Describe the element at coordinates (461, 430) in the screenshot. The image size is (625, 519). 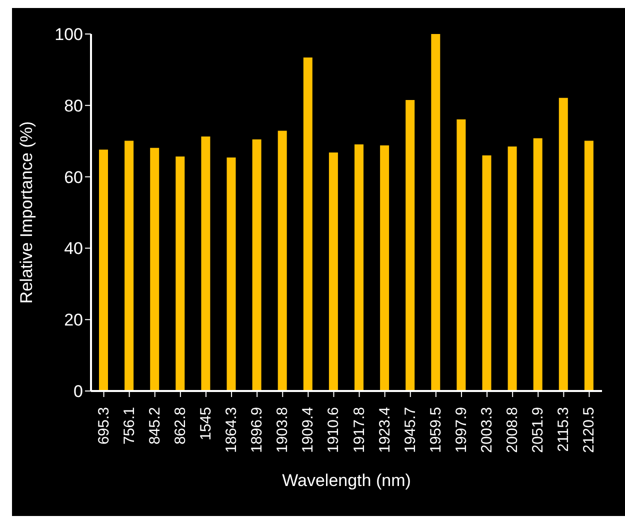
I see `x-tick-label: 1997.9` at that location.